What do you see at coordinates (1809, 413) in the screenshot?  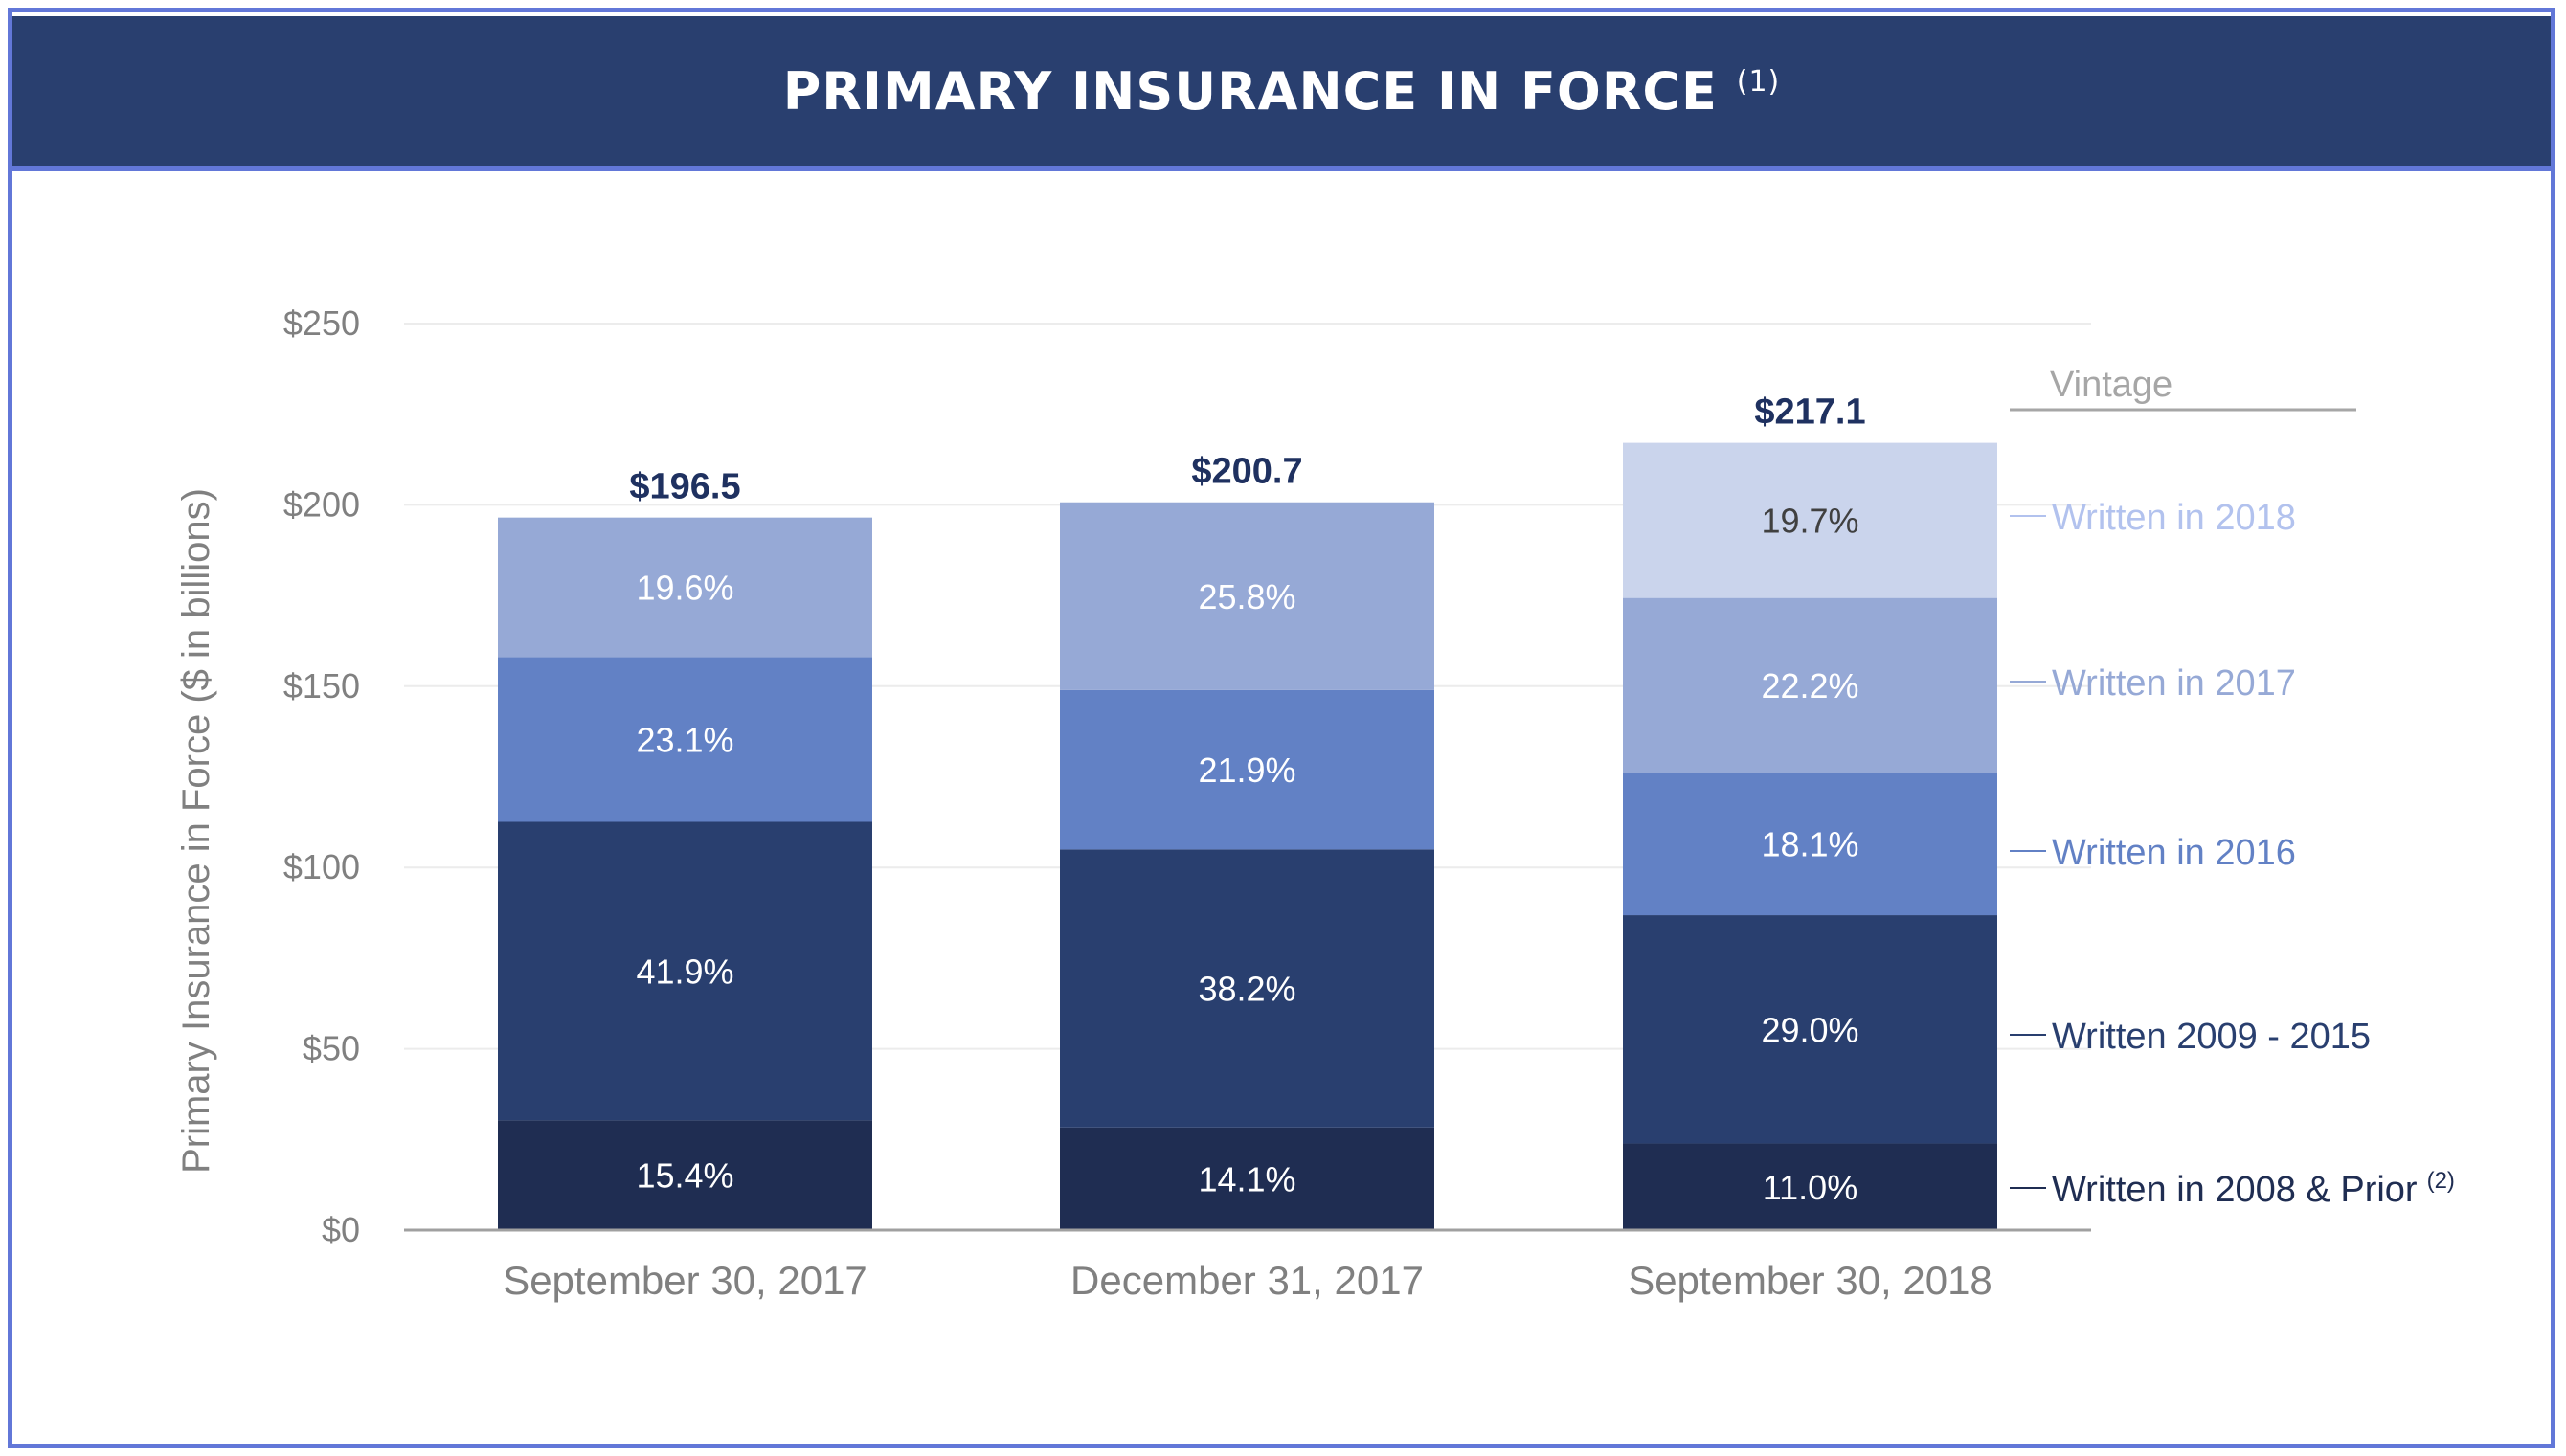 I see `total-label: $217.1` at bounding box center [1809, 413].